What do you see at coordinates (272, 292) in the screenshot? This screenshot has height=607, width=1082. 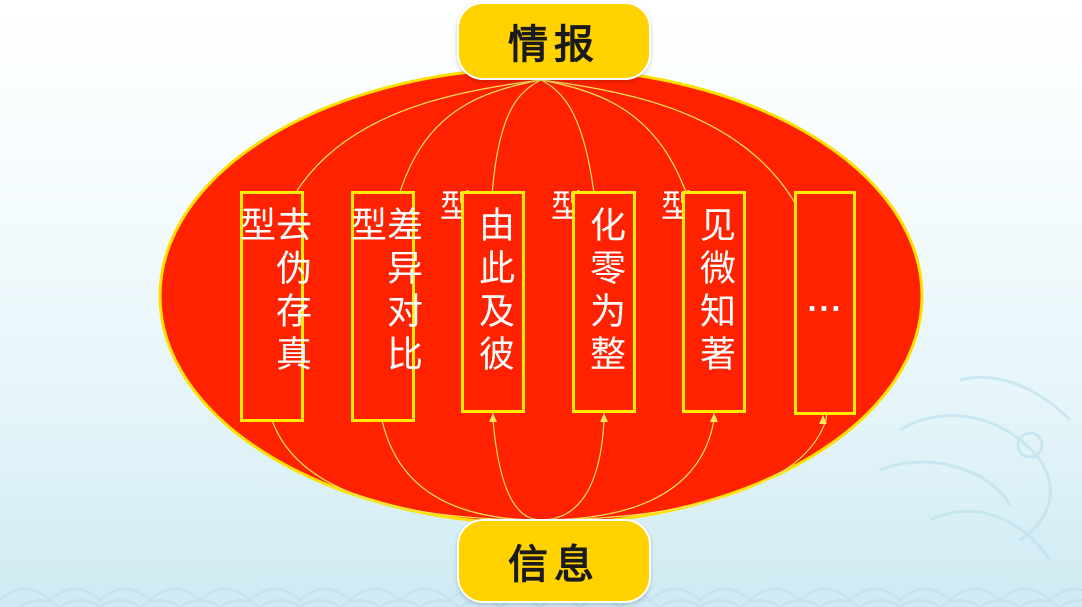 I see `column-text: 去伪存真型` at bounding box center [272, 292].